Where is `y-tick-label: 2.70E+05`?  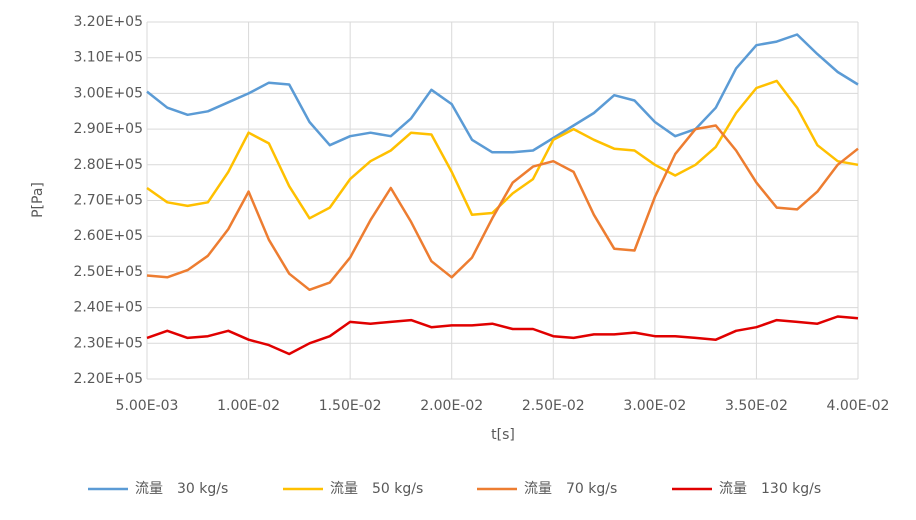 y-tick-label: 2.70E+05 is located at coordinates (108, 201).